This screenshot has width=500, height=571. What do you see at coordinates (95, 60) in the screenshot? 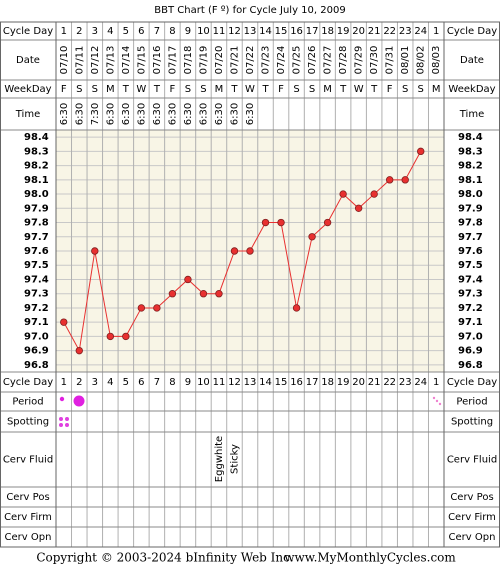
I see `date: 07/12` at bounding box center [95, 60].